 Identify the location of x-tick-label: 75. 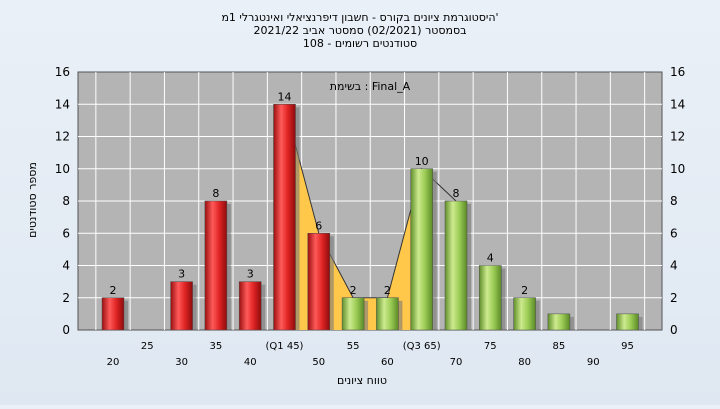
(490, 346).